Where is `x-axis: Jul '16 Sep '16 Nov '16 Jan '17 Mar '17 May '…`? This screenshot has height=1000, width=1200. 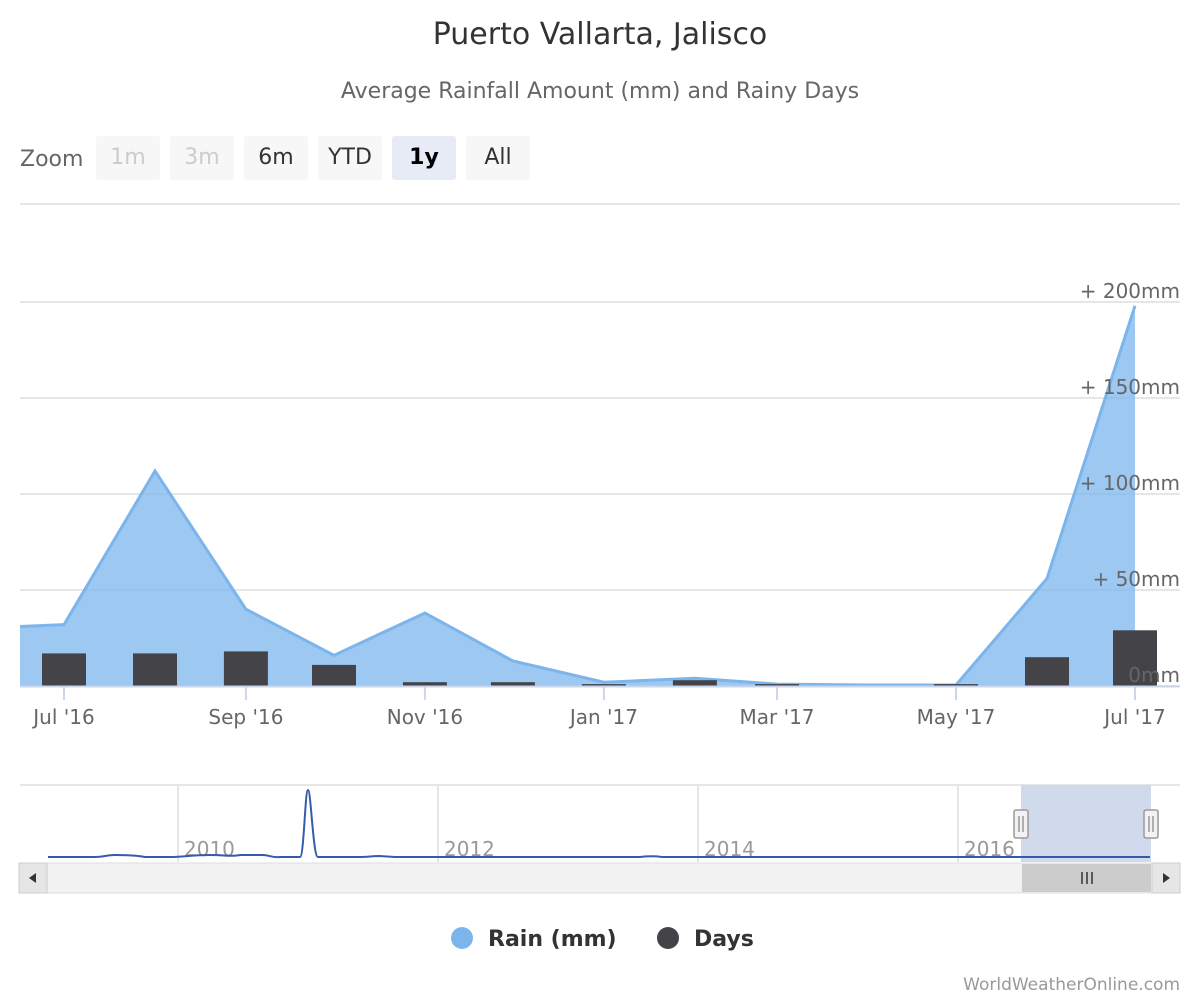 x-axis: Jul '16 Sep '16 Nov '16 Jan '17 Mar '17 May '… is located at coordinates (600, 707).